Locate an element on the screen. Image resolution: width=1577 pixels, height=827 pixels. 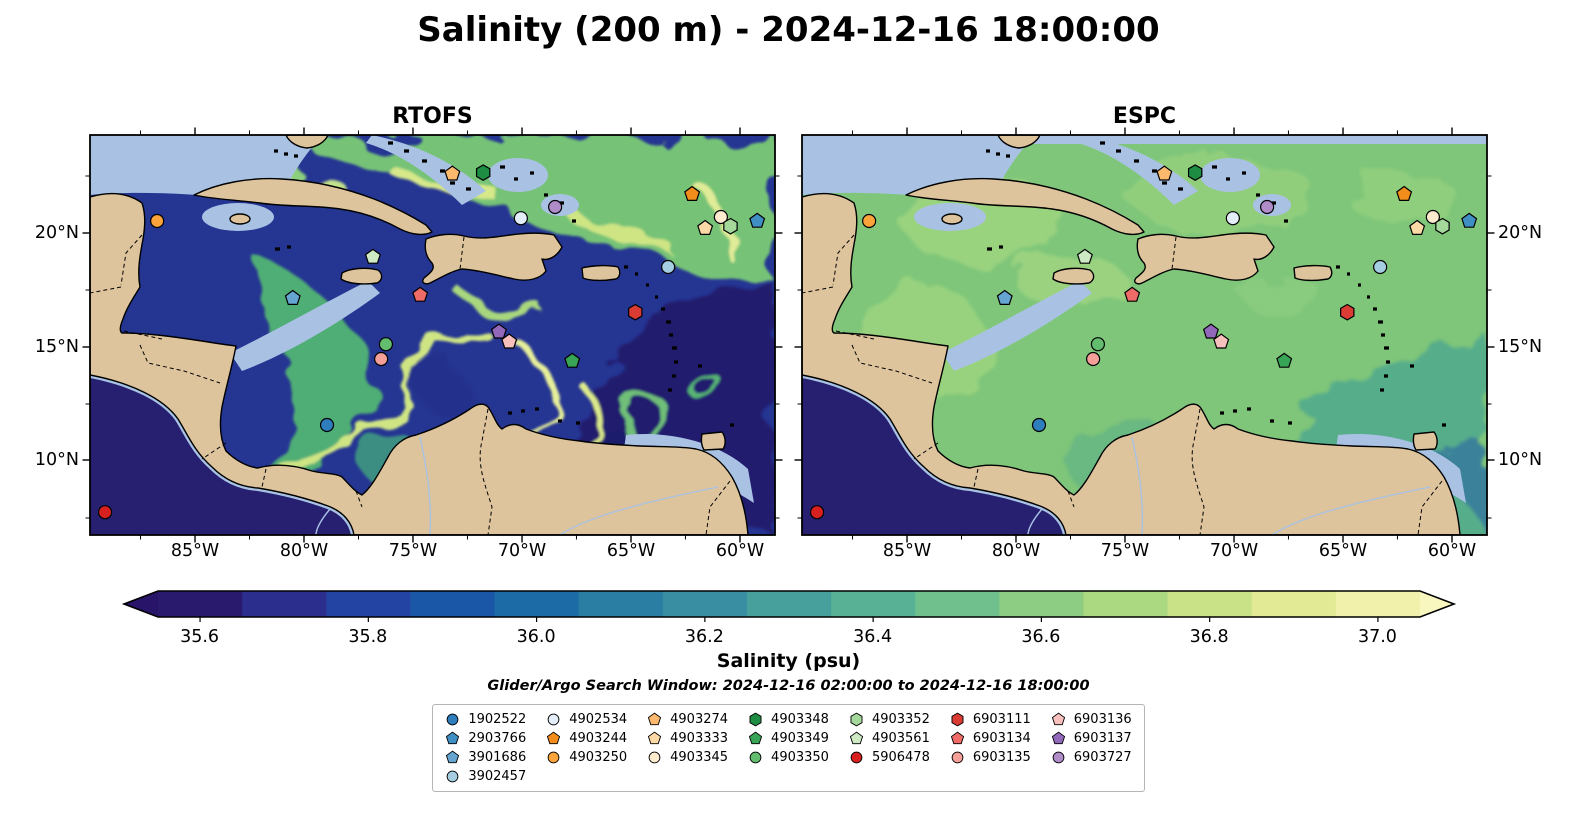
colorbar-tick-label: 36.0 is located at coordinates (536, 637).